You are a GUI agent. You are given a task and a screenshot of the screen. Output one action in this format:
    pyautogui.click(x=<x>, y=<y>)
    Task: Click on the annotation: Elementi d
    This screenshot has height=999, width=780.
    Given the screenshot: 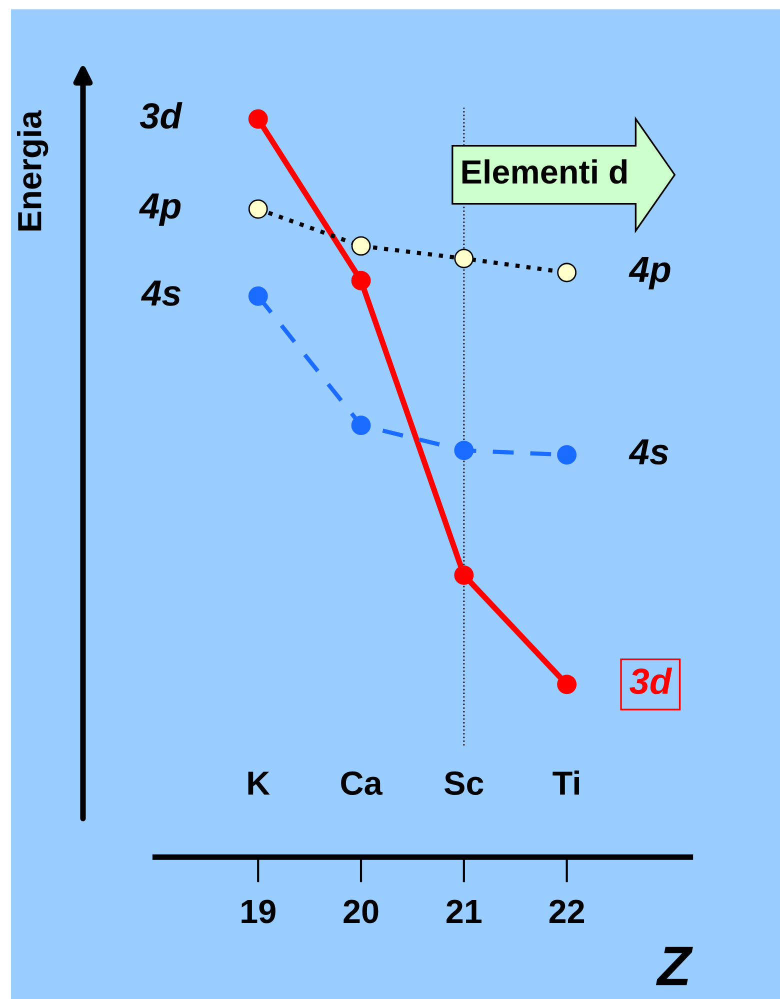 What is the action you would take?
    pyautogui.click(x=544, y=171)
    